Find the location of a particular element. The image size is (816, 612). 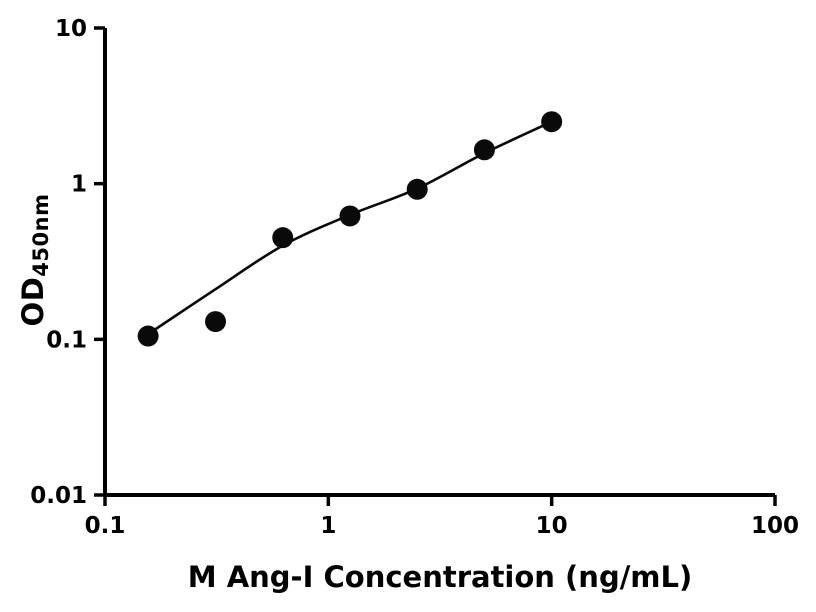

y-tick-label: 0.1 is located at coordinates (66, 340).